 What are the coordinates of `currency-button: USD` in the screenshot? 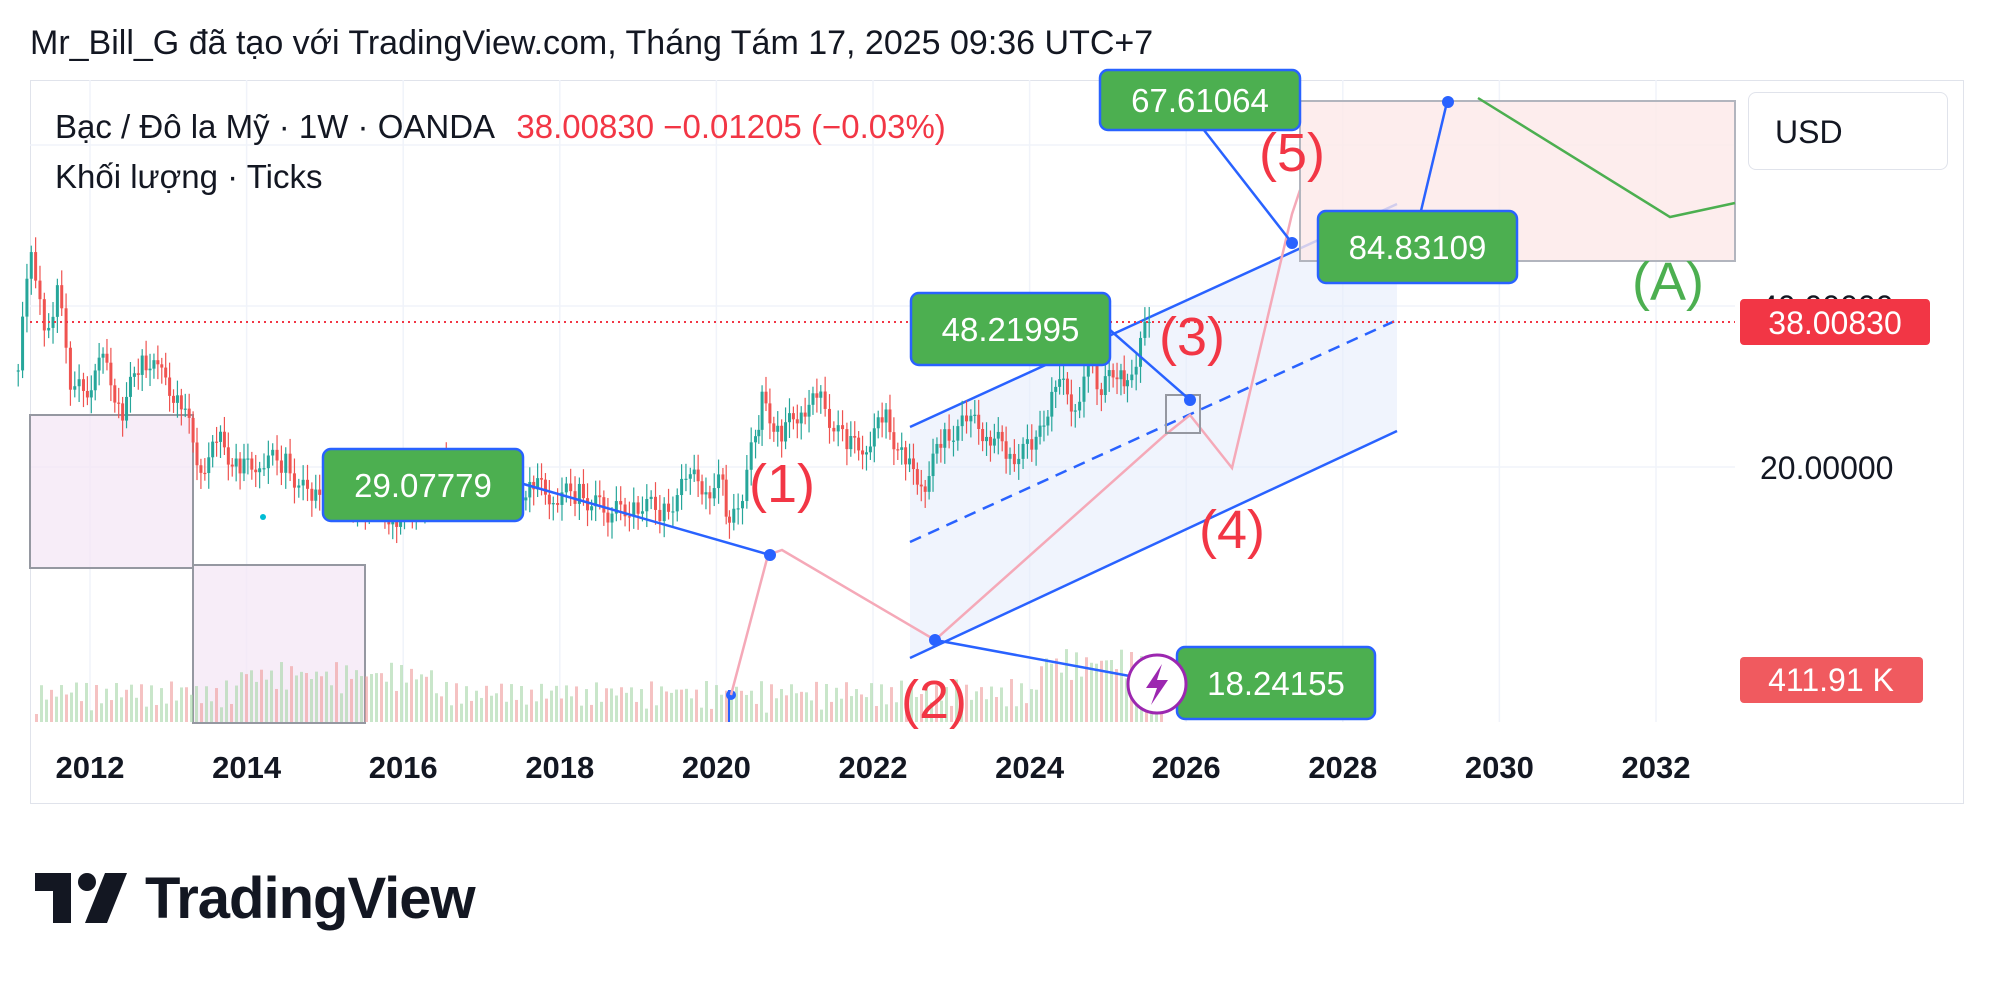 It's located at (1848, 131).